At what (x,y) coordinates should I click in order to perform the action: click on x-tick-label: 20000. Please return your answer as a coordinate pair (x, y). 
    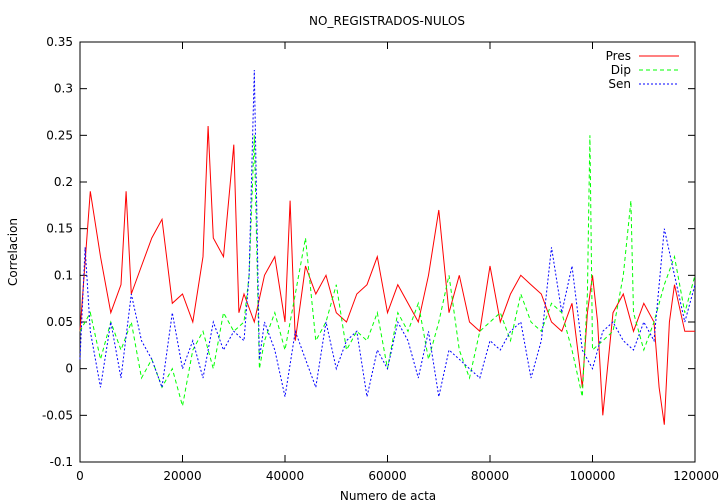
    Looking at the image, I should click on (182, 476).